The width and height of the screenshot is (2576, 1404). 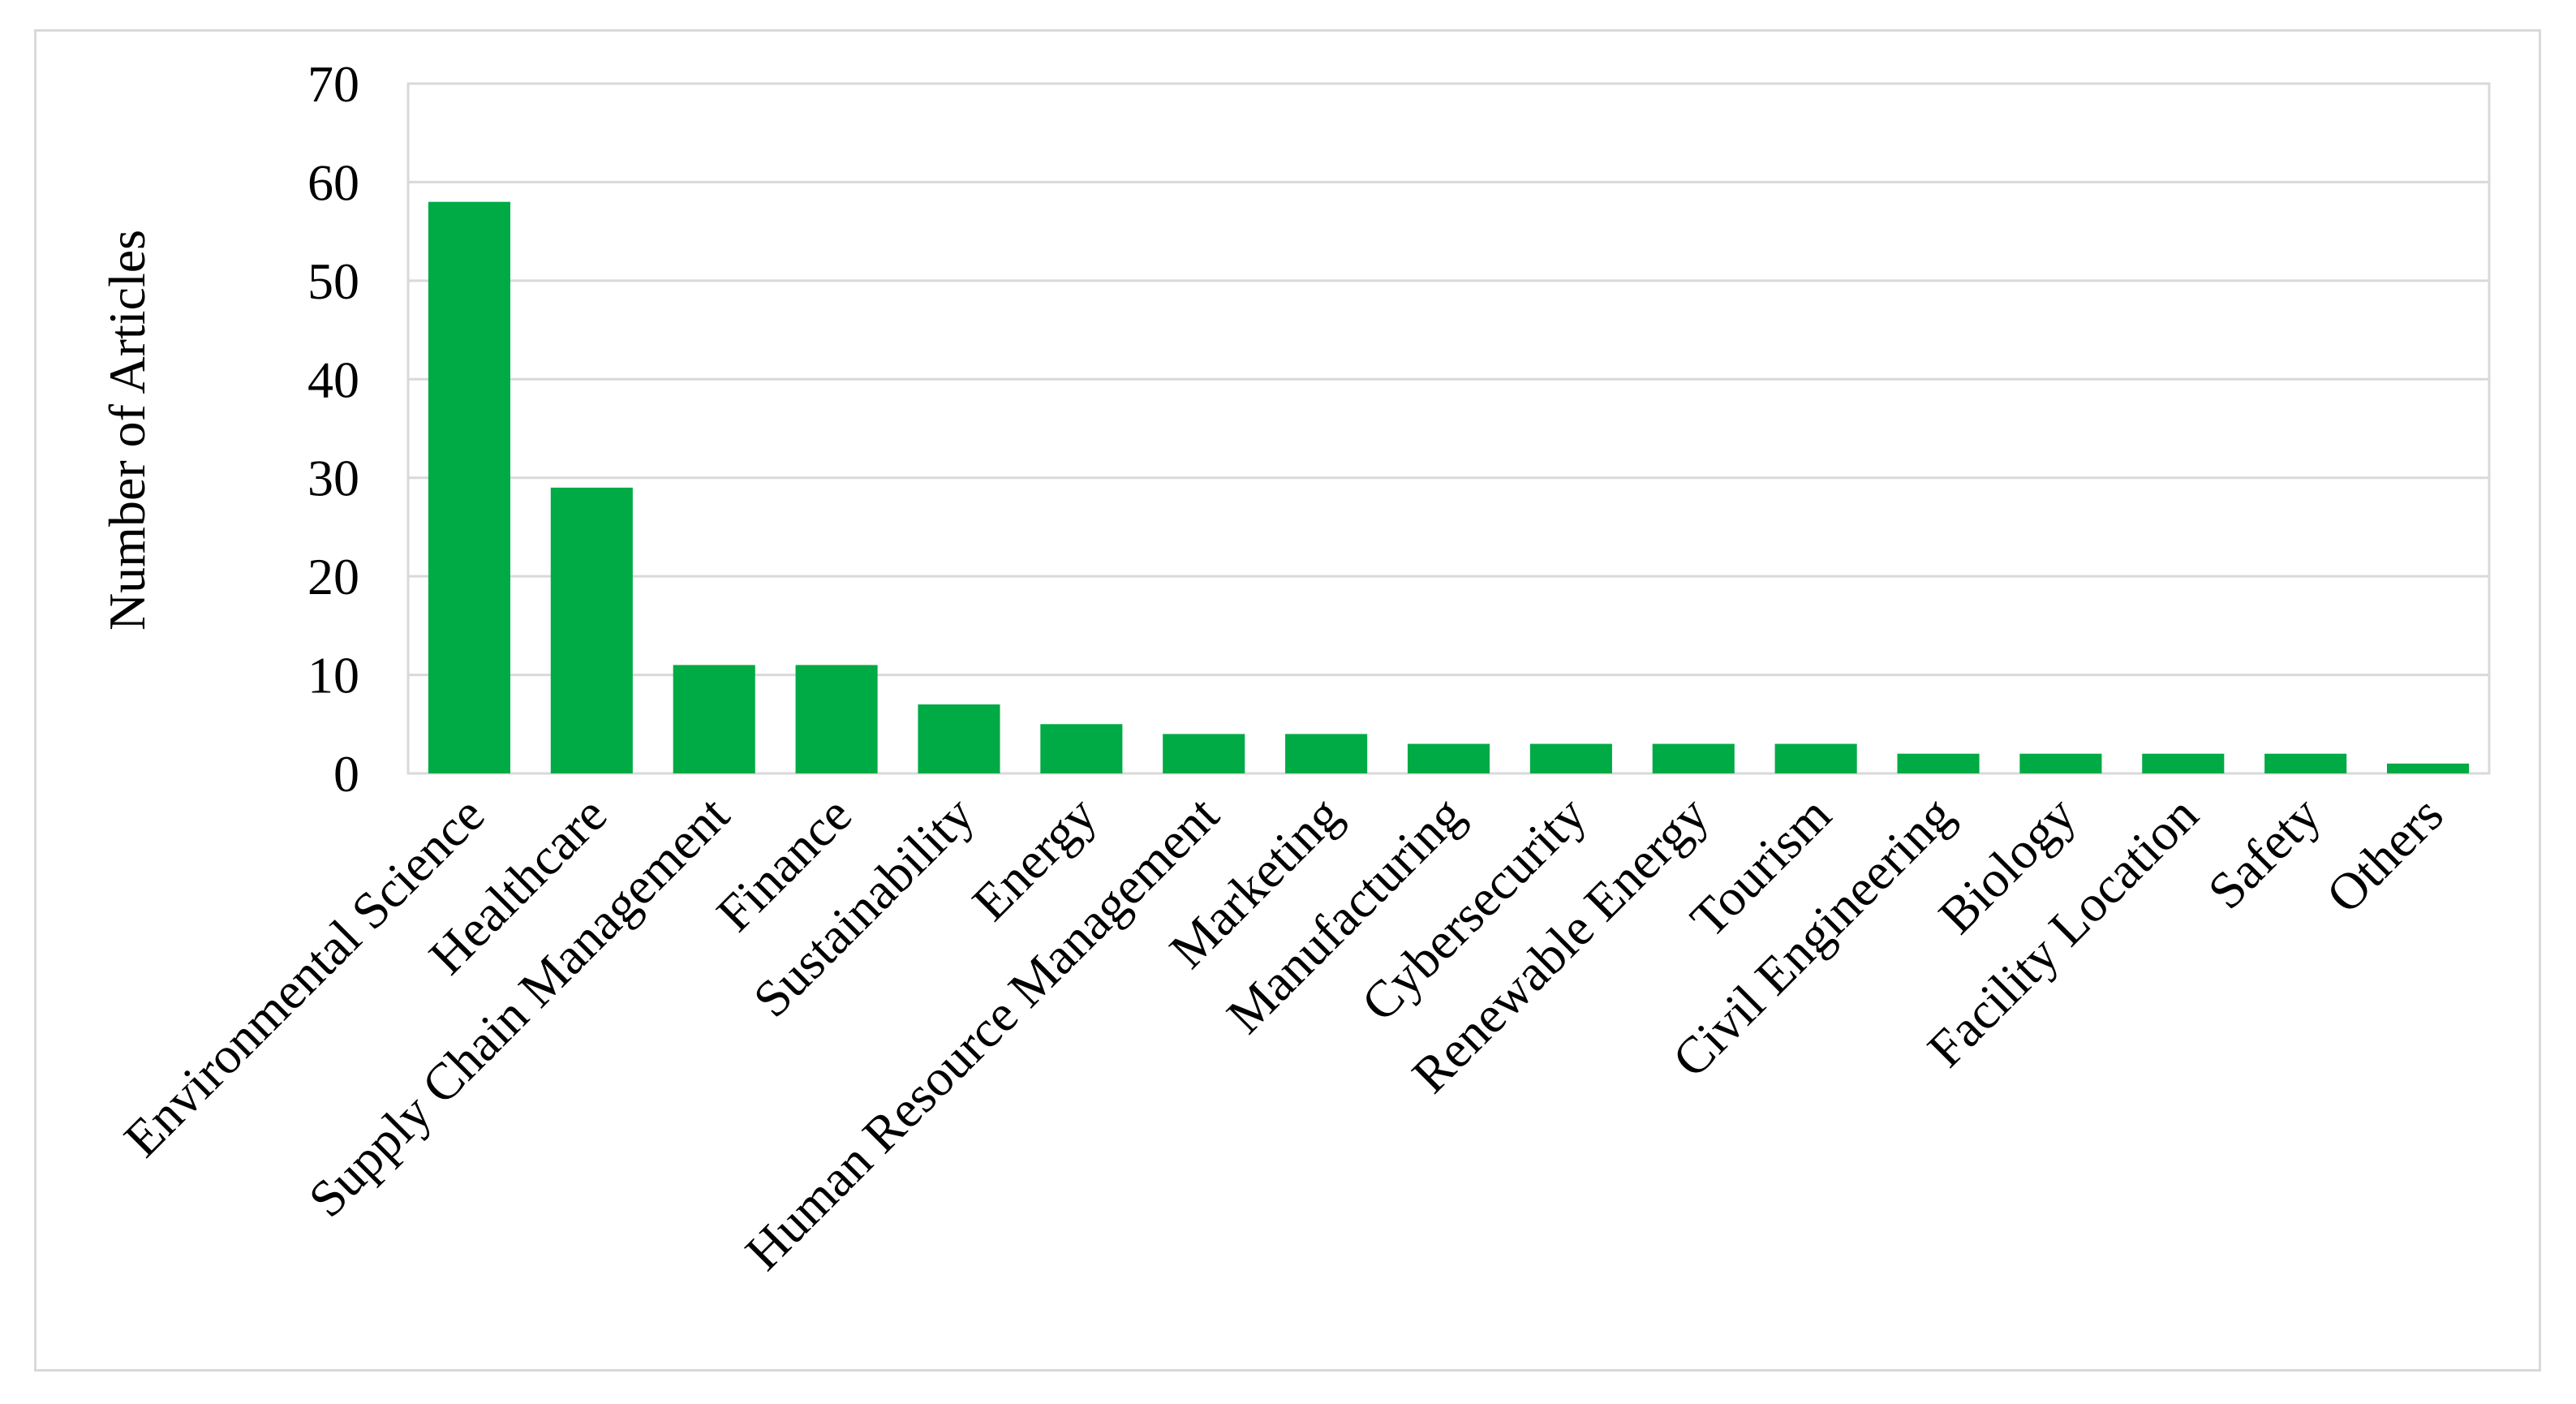 I want to click on y-tick-label: 20, so click(x=333, y=576).